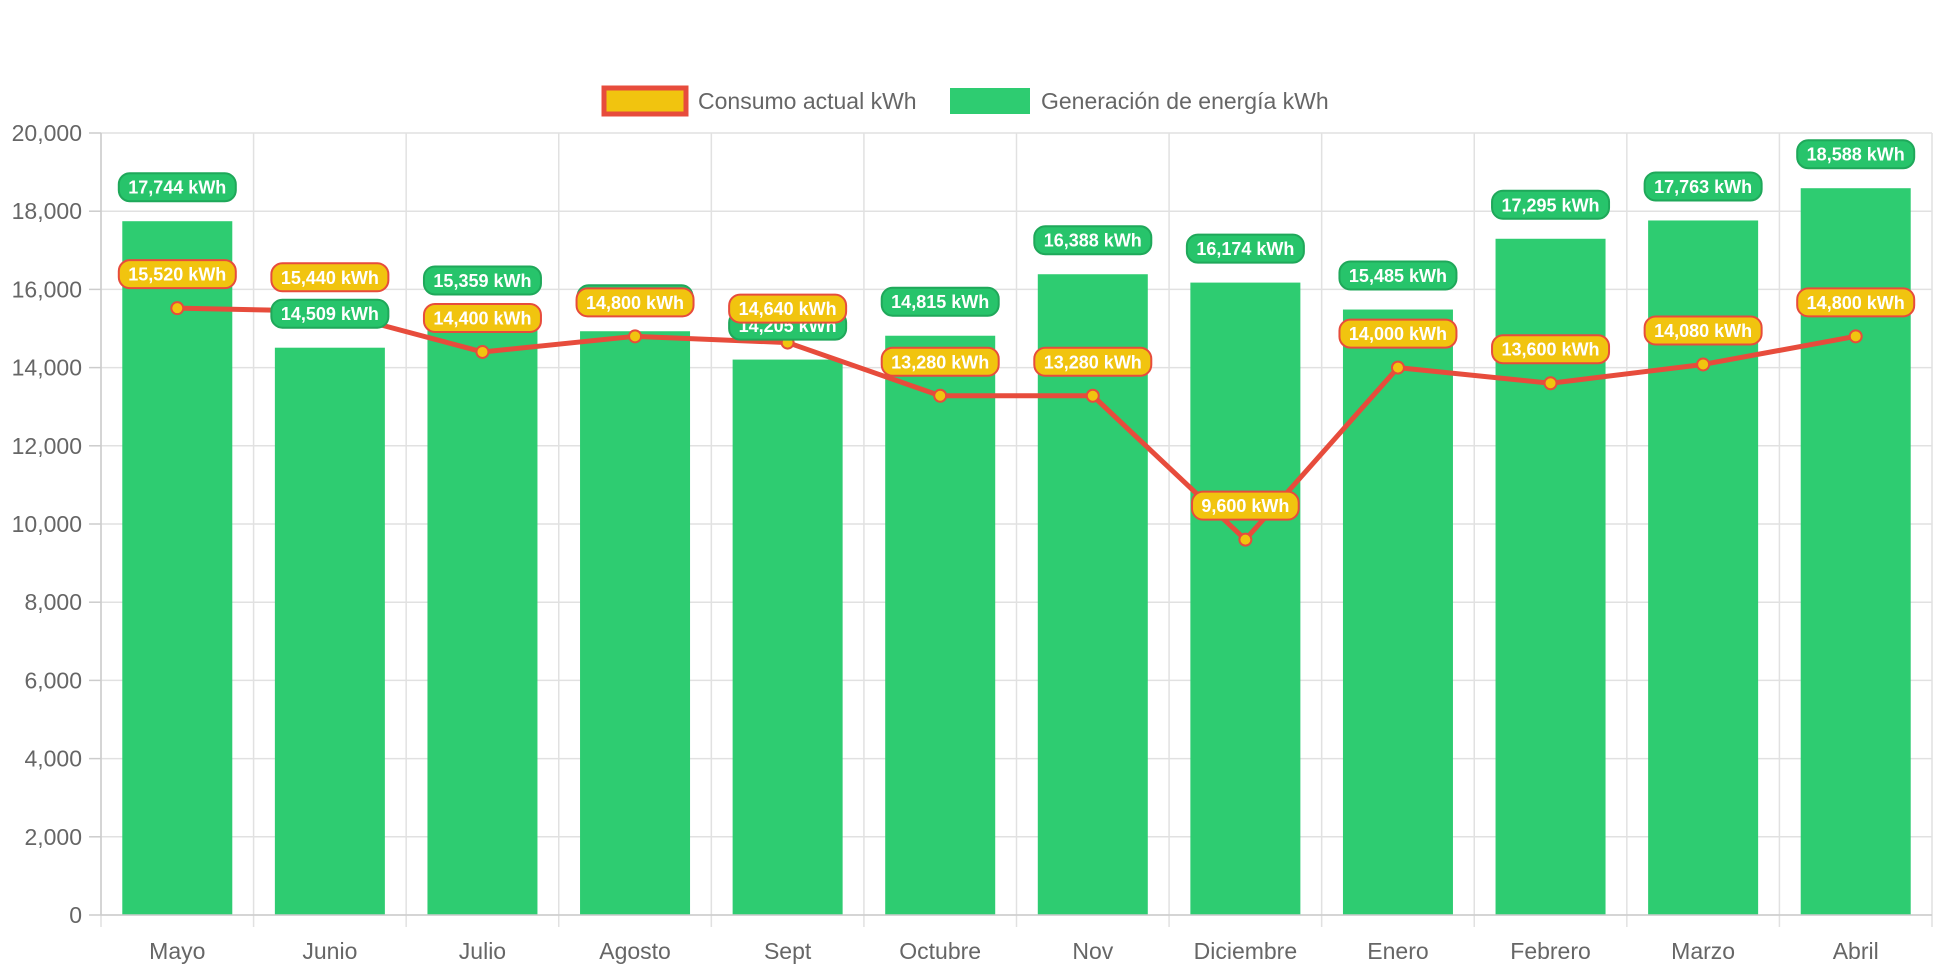 This screenshot has width=1942, height=970. I want to click on bar-data-label-text: 14,509 kWh, so click(330, 314).